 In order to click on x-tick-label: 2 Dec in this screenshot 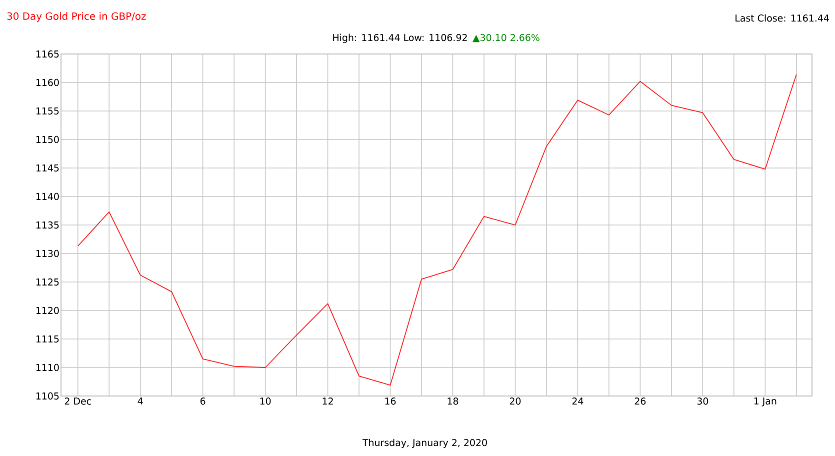, I will do `click(77, 401)`.